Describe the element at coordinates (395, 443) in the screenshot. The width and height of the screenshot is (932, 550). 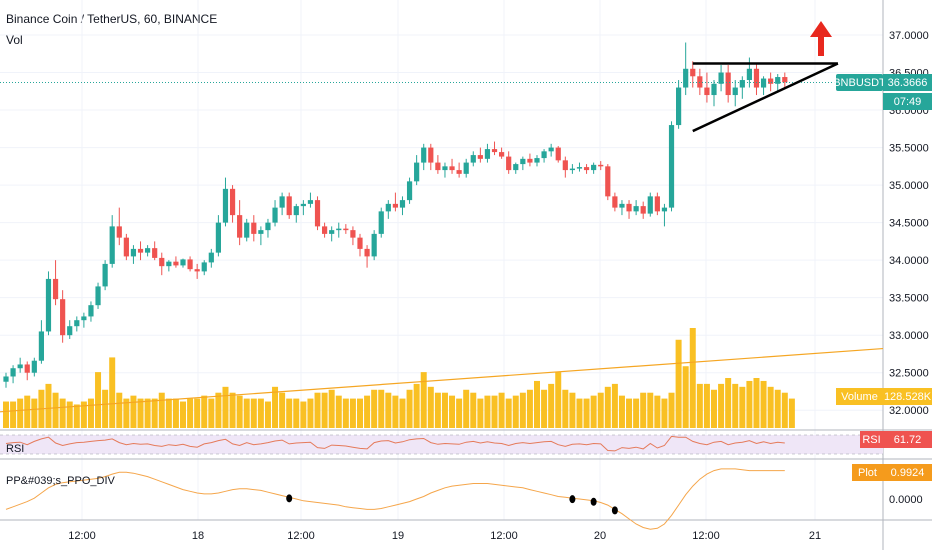
I see `rsi-line` at that location.